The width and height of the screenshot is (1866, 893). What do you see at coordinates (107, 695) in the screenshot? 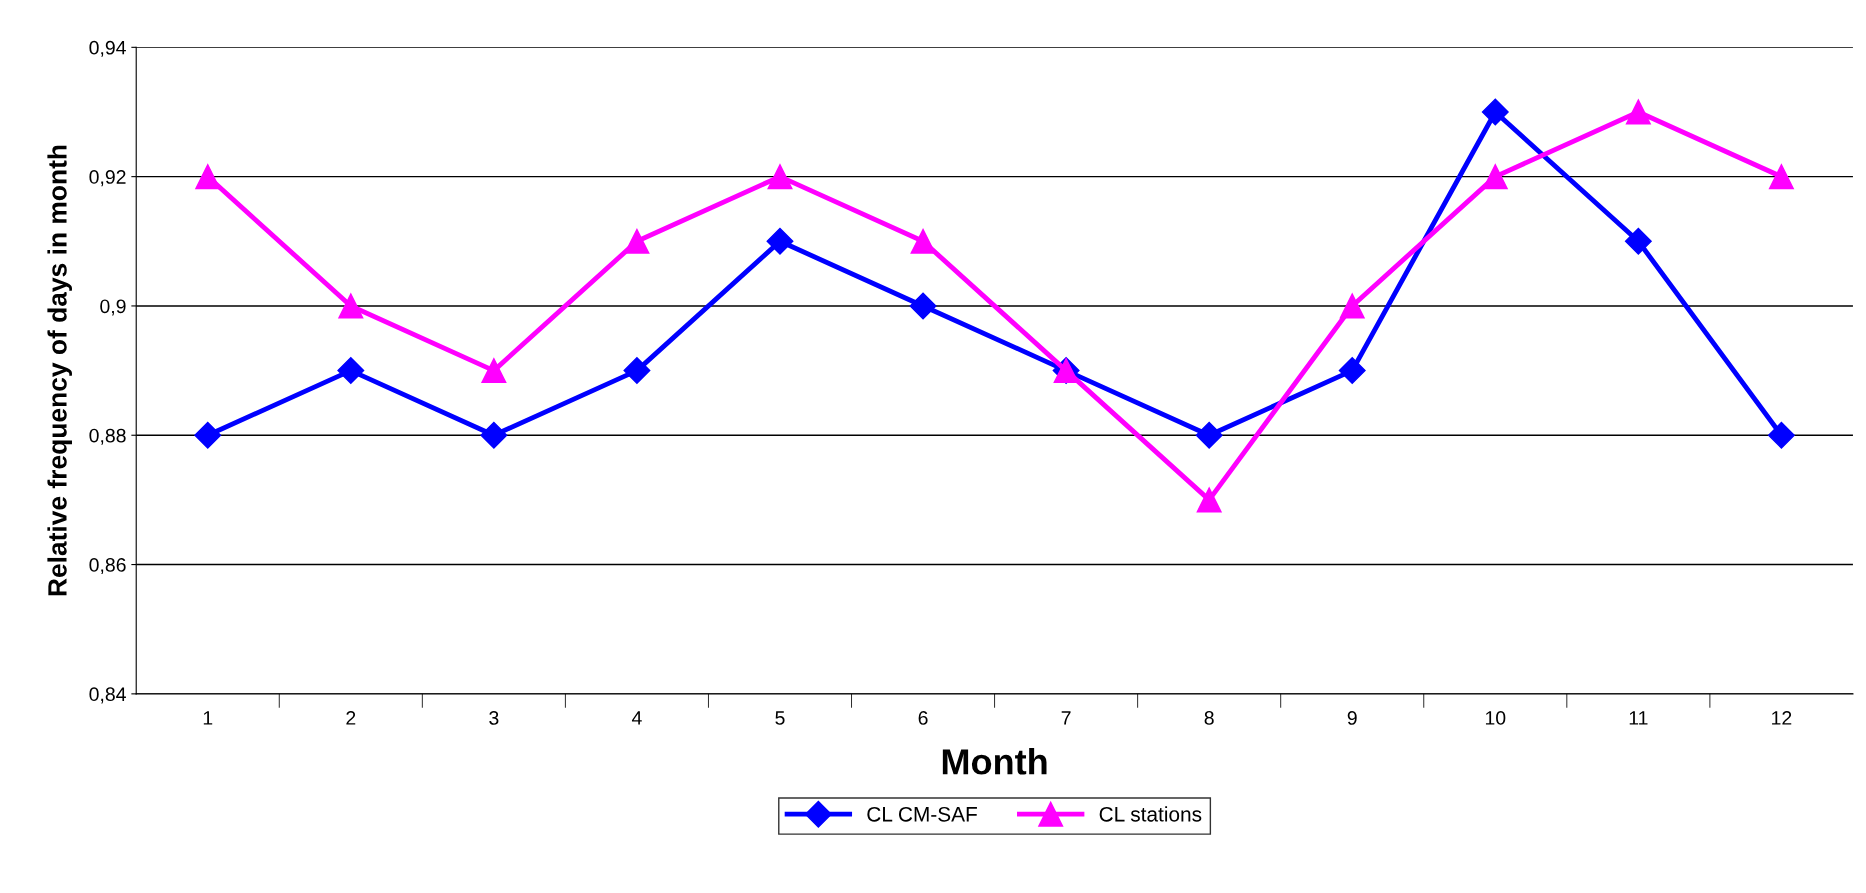
I see `y-tick-label: 0,84` at bounding box center [107, 695].